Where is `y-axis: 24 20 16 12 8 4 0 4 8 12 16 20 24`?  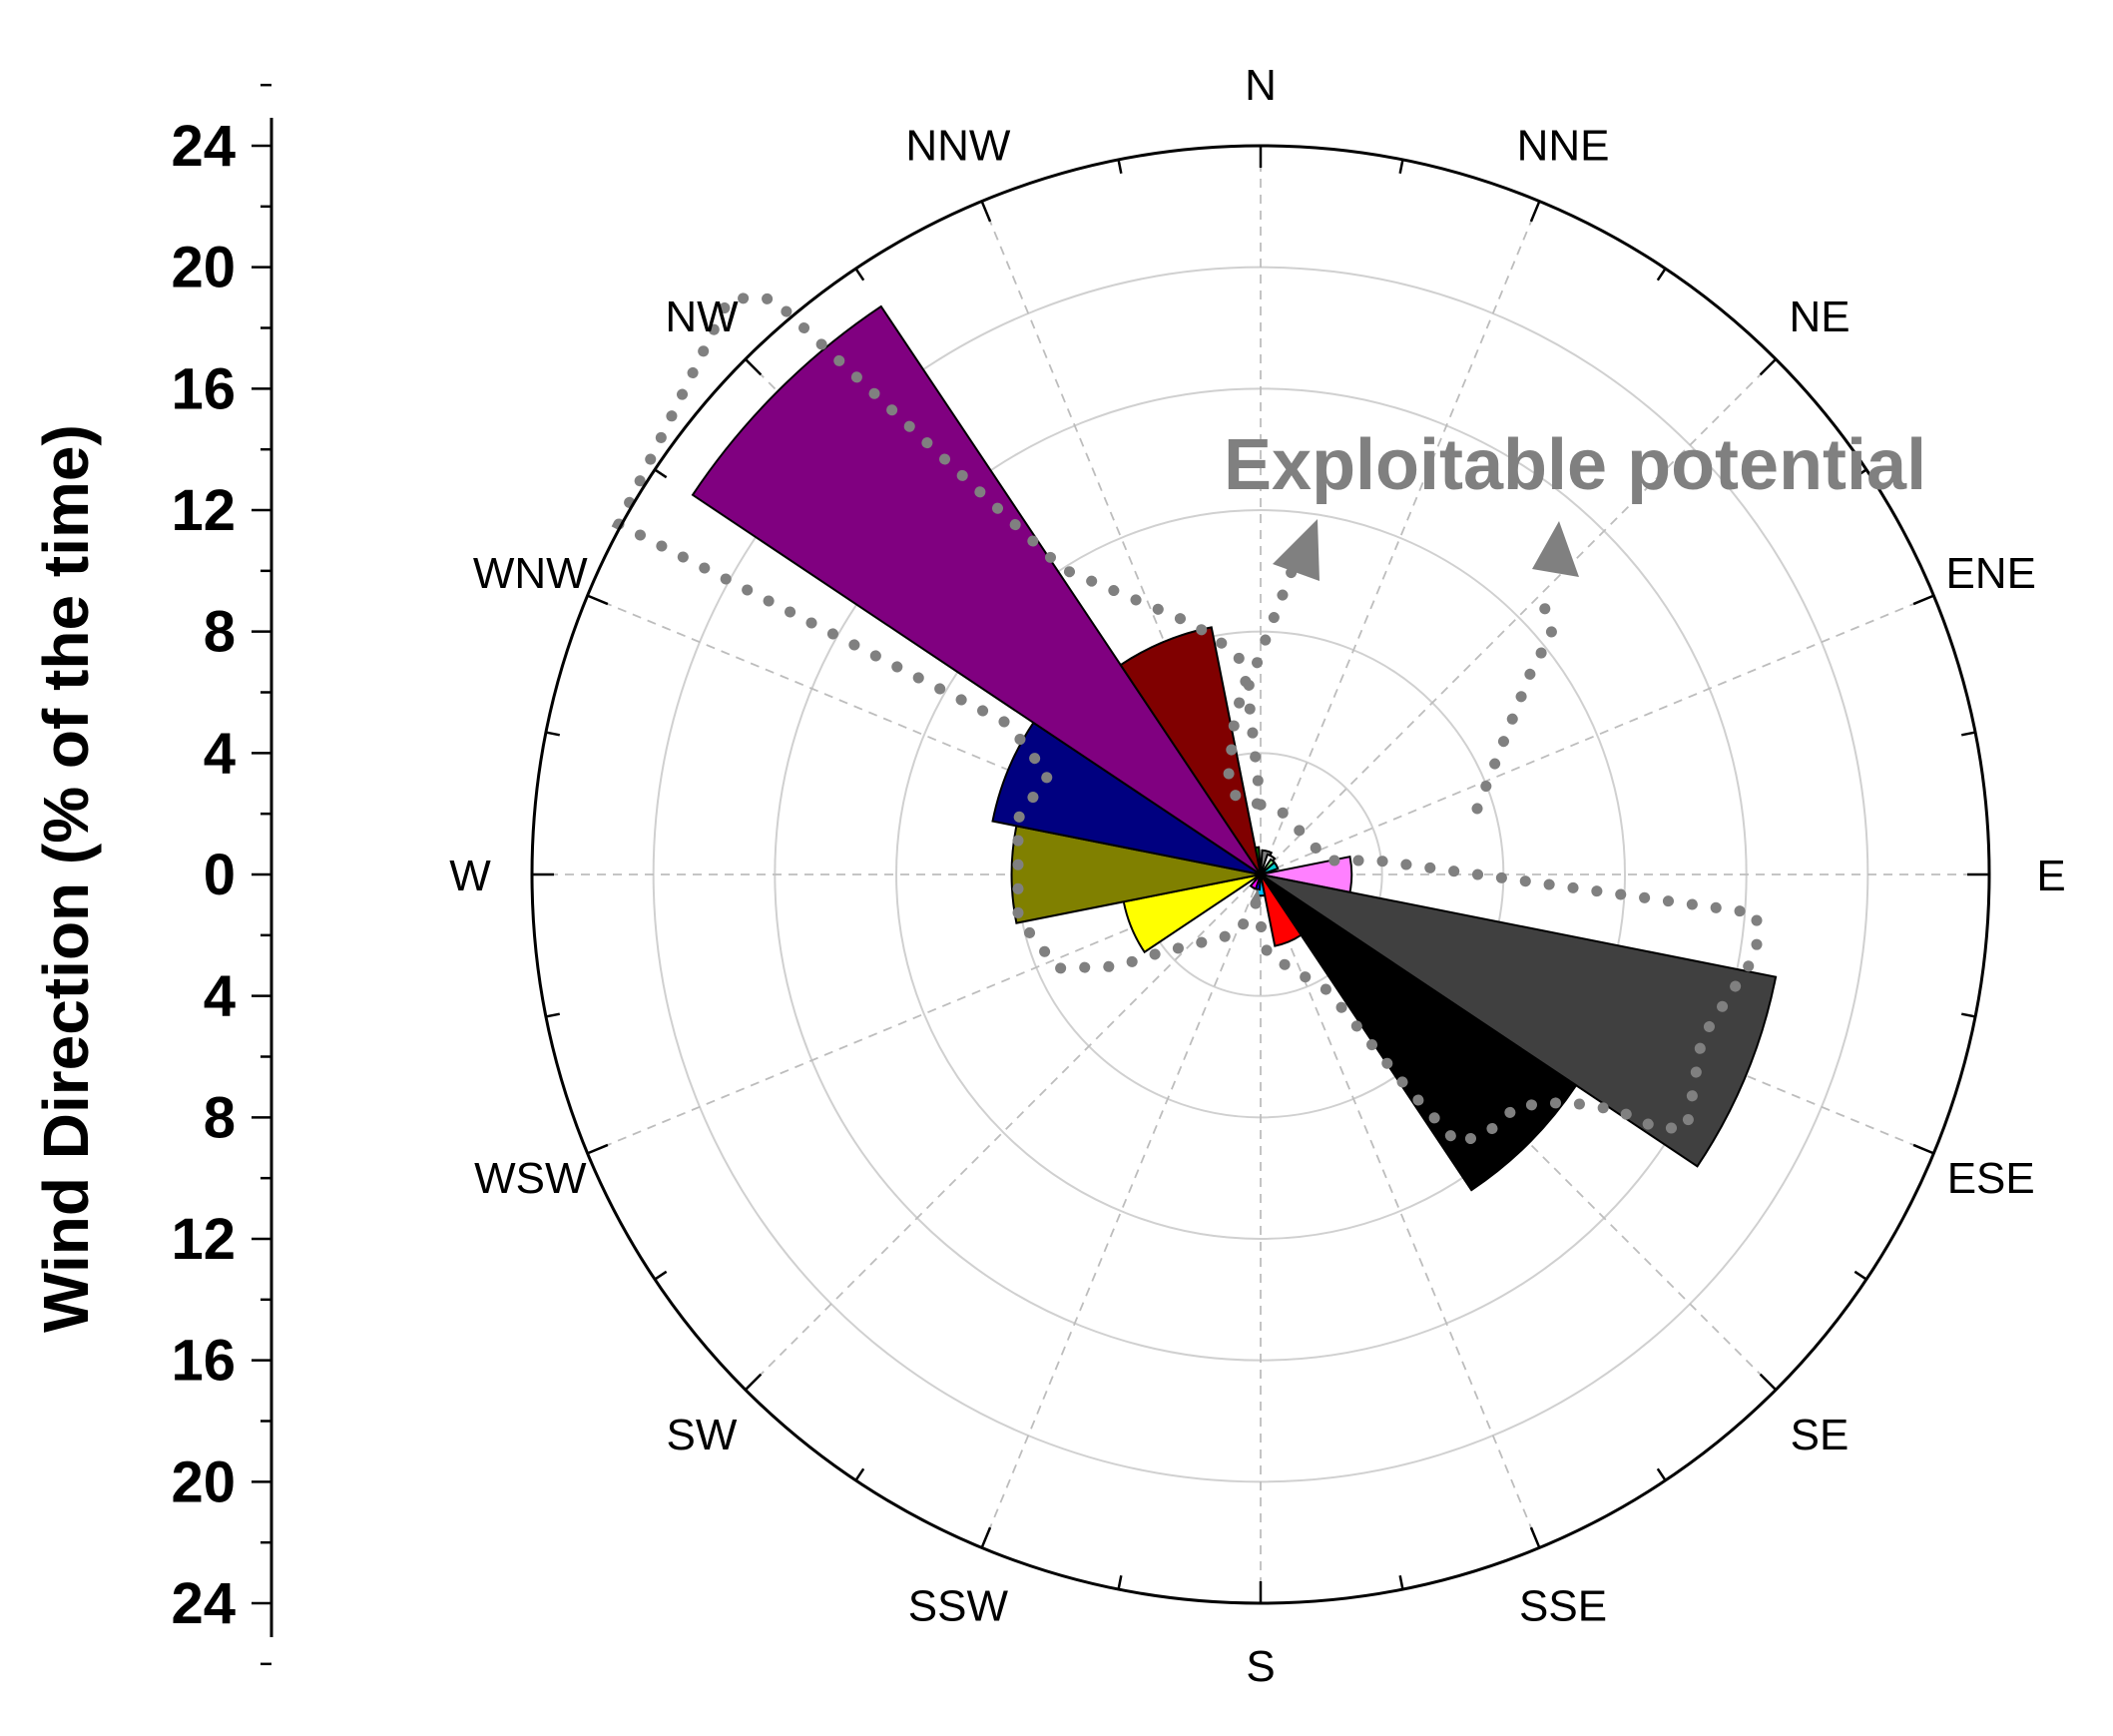 y-axis: 24 20 16 12 8 4 0 4 8 12 16 20 24 is located at coordinates (222, 874).